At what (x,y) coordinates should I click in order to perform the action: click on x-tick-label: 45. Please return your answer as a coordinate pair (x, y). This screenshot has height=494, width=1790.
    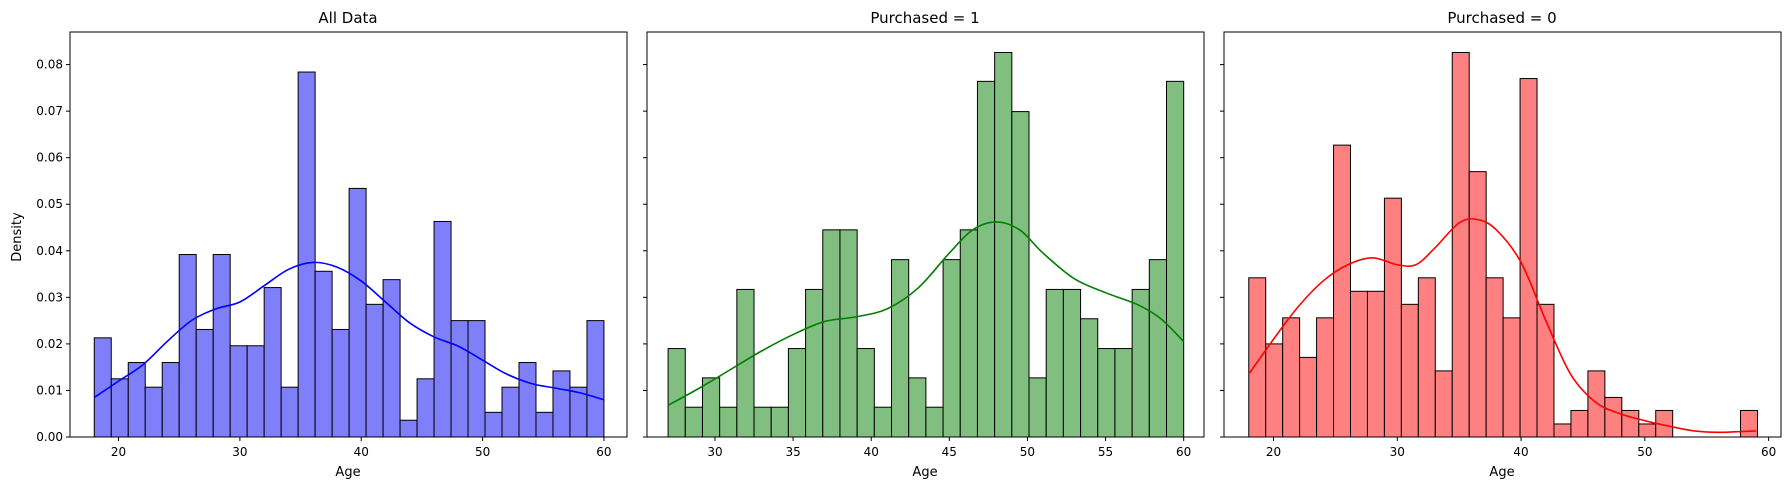
    Looking at the image, I should click on (949, 452).